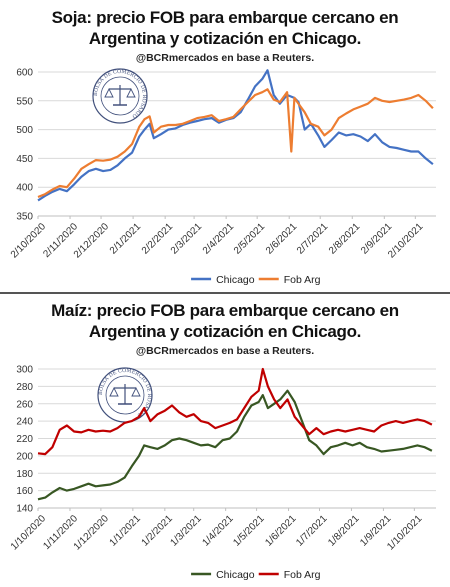 This screenshot has width=450, height=587. What do you see at coordinates (24, 159) in the screenshot?
I see `y-tick-label: 450` at bounding box center [24, 159].